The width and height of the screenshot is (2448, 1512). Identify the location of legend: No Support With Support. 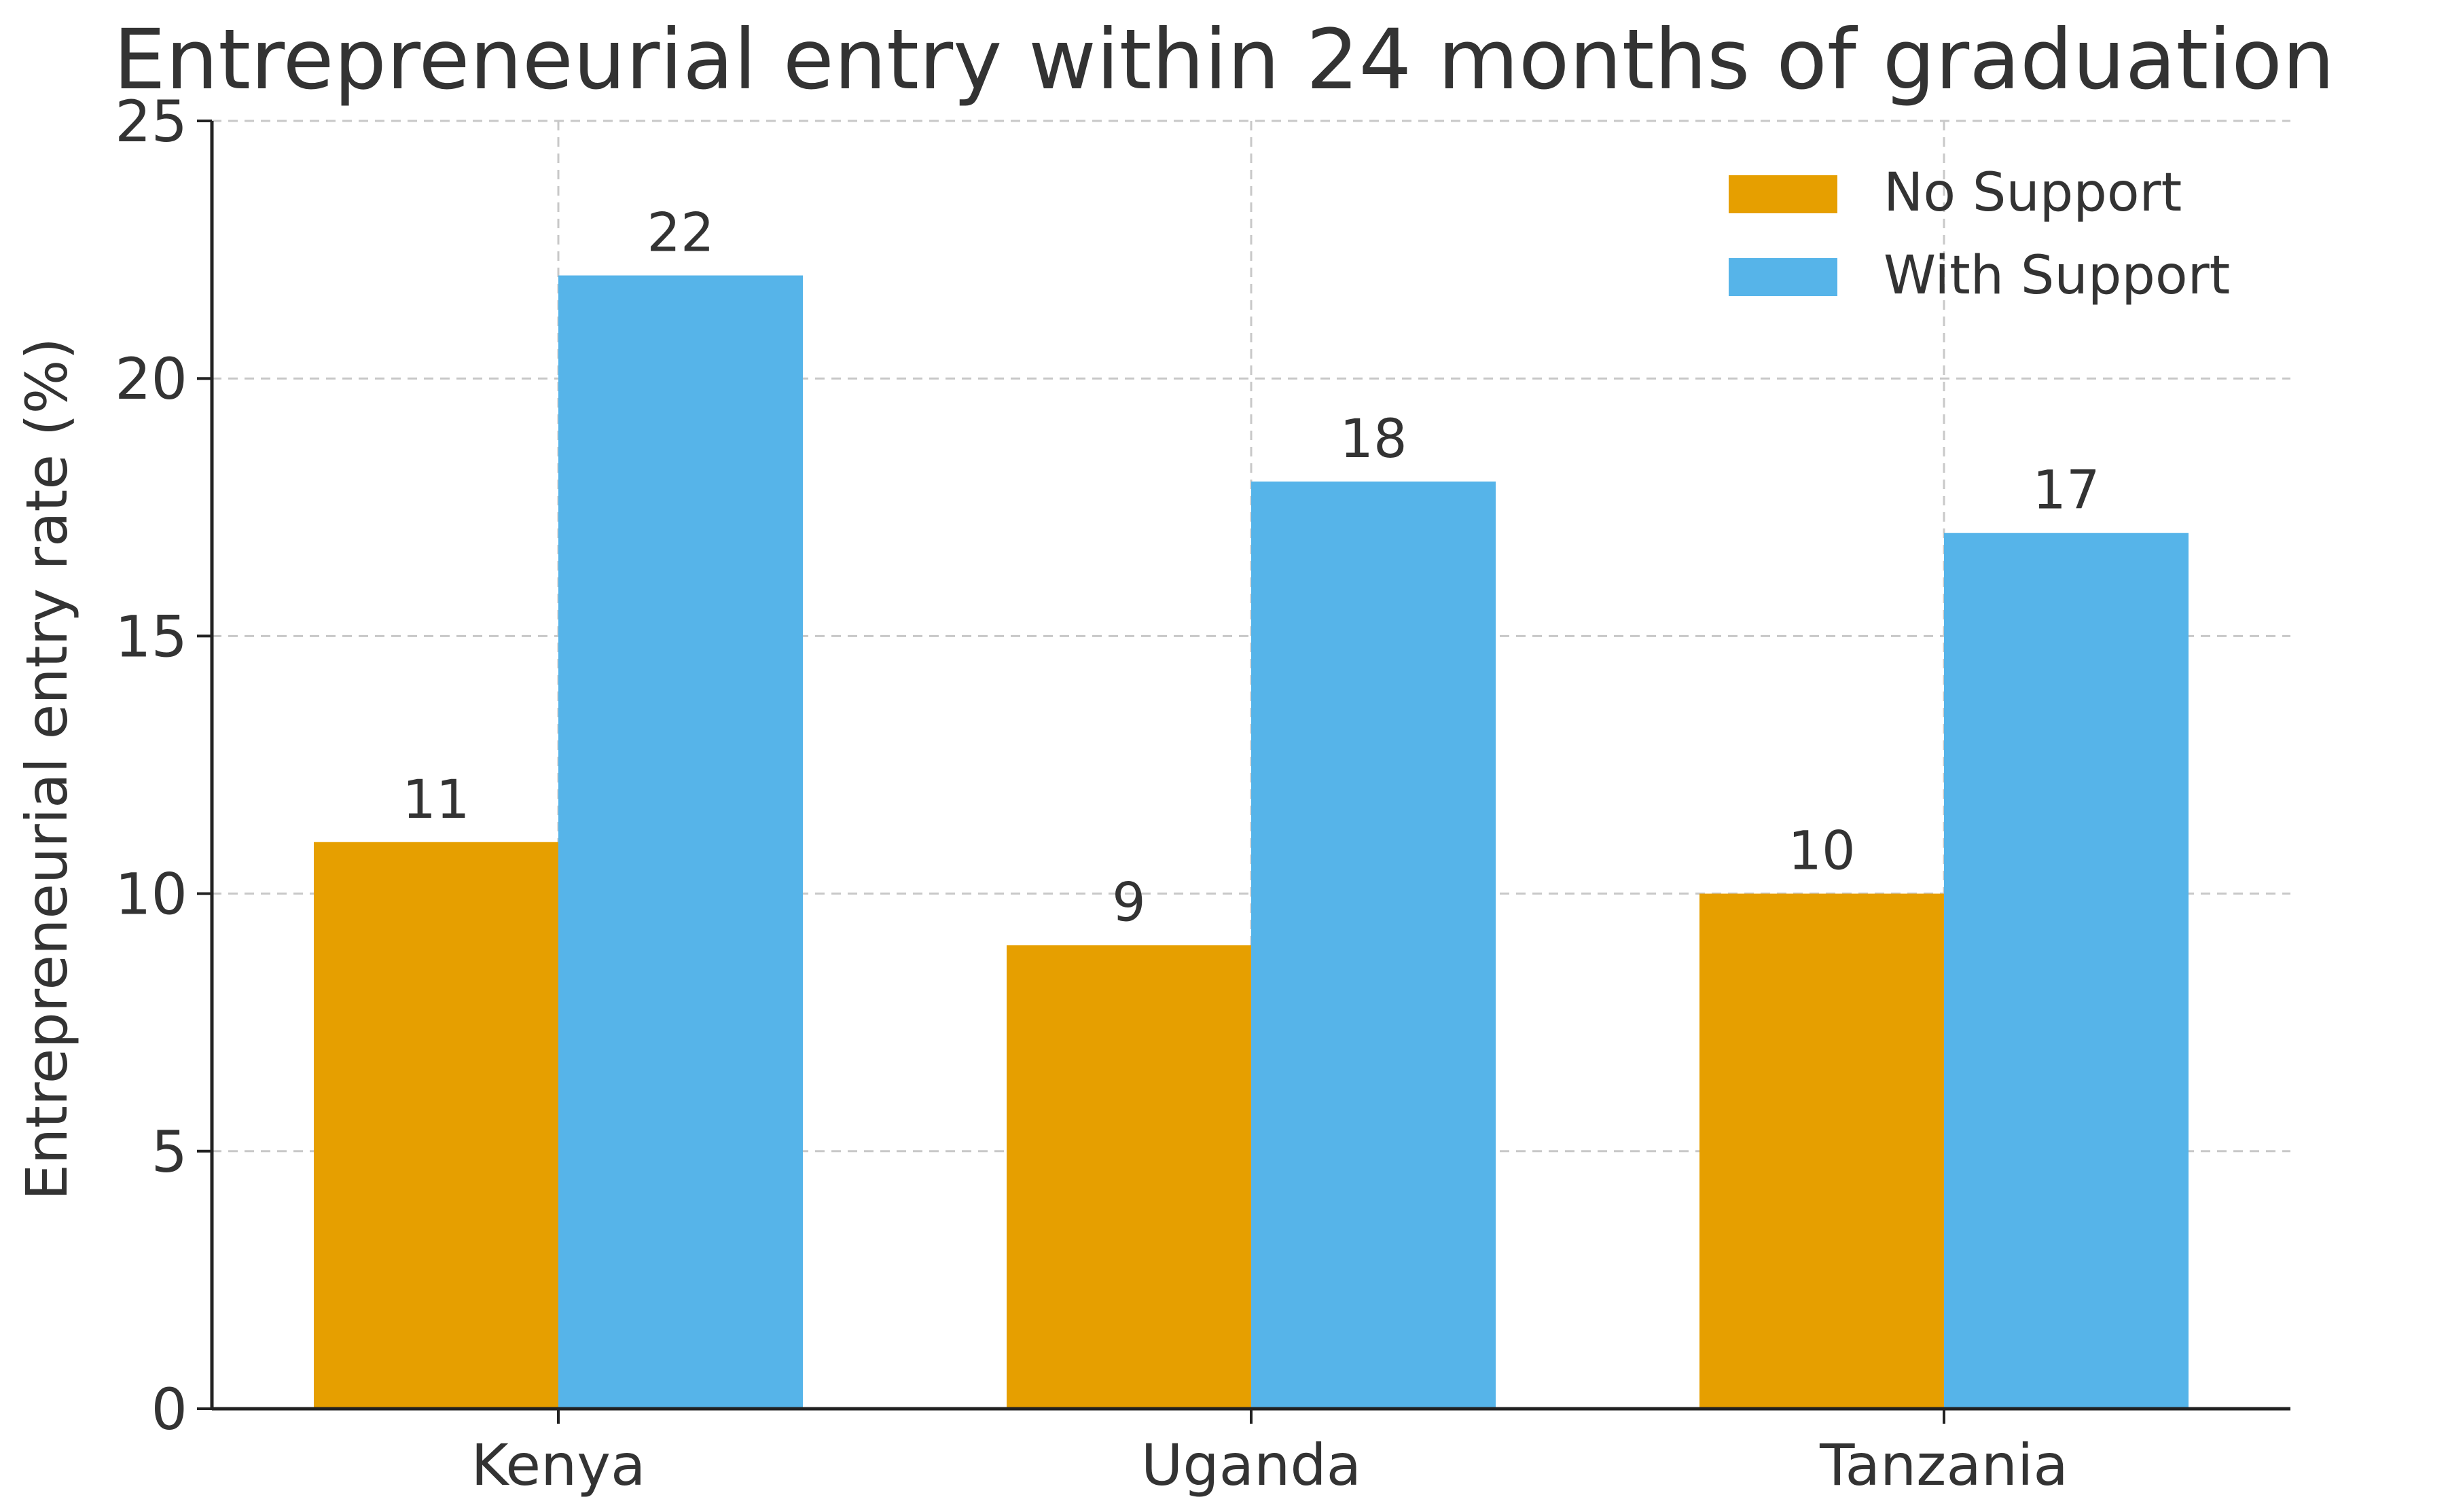
(1979, 234).